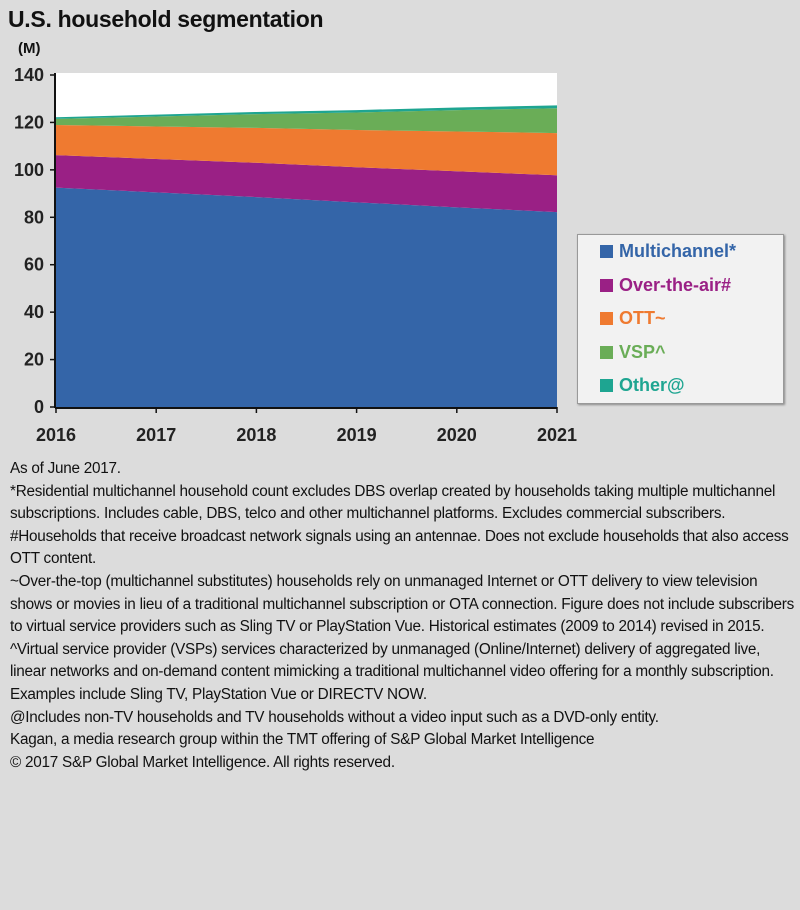 The width and height of the screenshot is (800, 910). What do you see at coordinates (34, 312) in the screenshot?
I see `y-tick-label: 40` at bounding box center [34, 312].